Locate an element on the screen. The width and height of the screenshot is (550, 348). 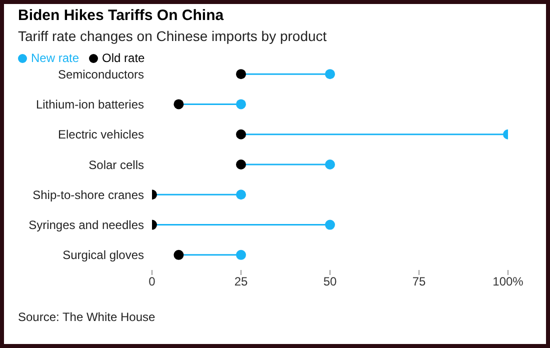
x-tick-label: 25 is located at coordinates (241, 281).